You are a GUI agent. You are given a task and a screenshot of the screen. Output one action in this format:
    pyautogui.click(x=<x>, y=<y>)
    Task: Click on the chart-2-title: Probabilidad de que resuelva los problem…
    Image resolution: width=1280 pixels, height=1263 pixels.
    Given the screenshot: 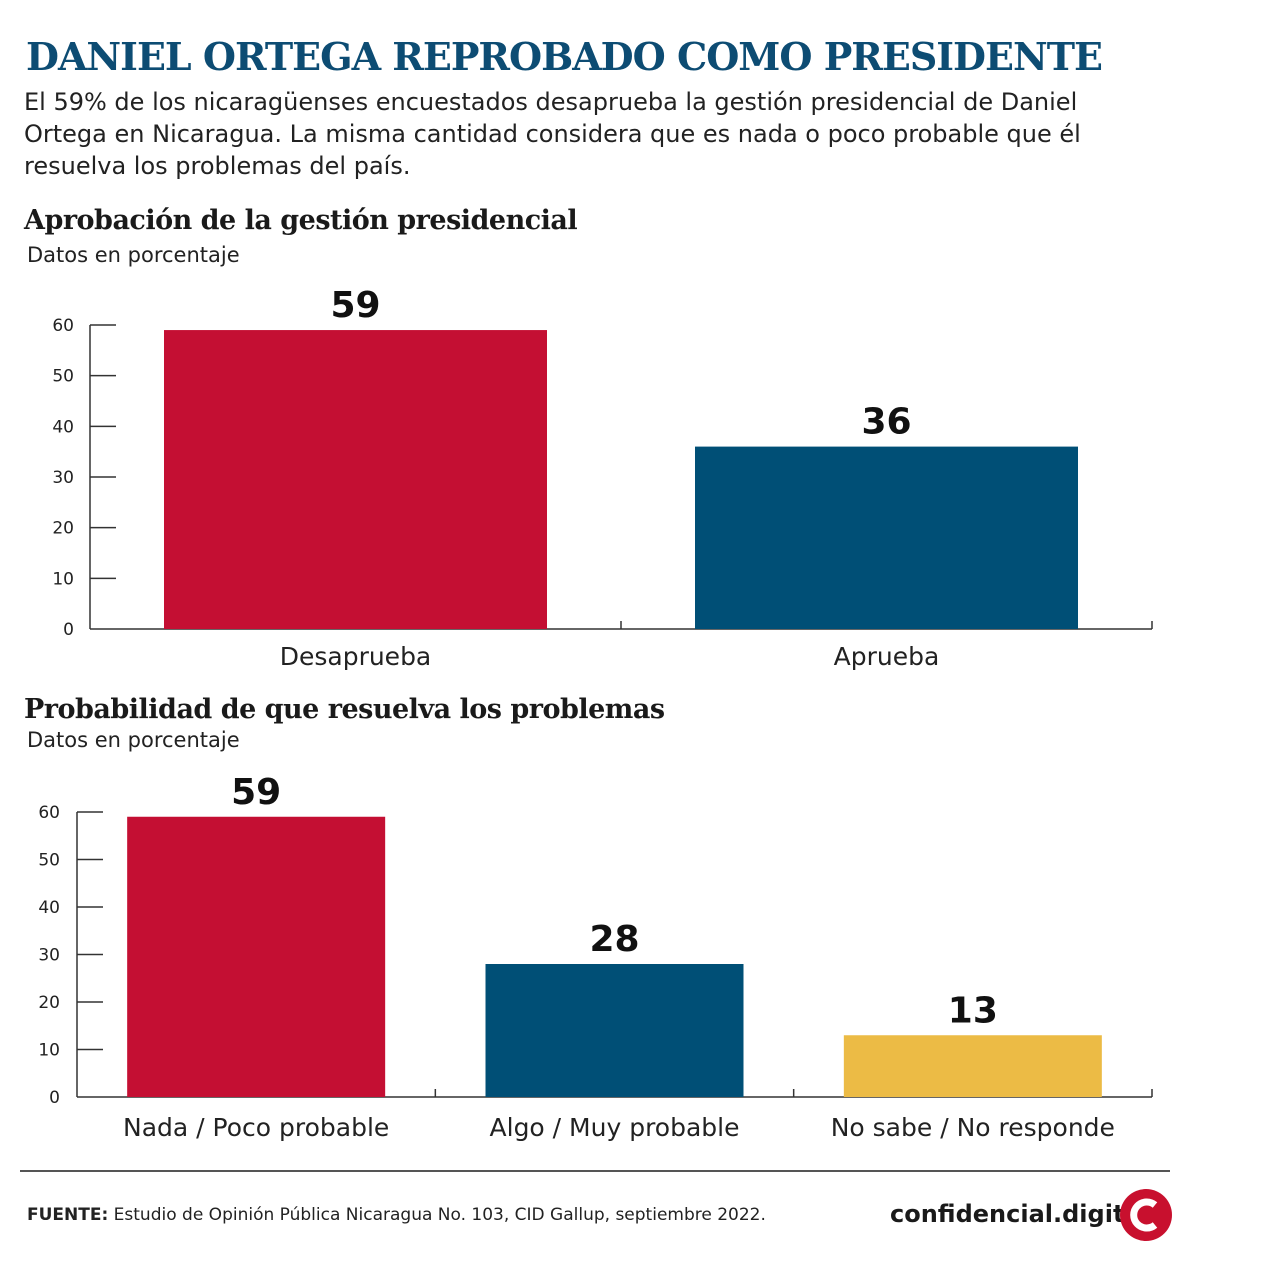 What is the action you would take?
    pyautogui.click(x=344, y=709)
    